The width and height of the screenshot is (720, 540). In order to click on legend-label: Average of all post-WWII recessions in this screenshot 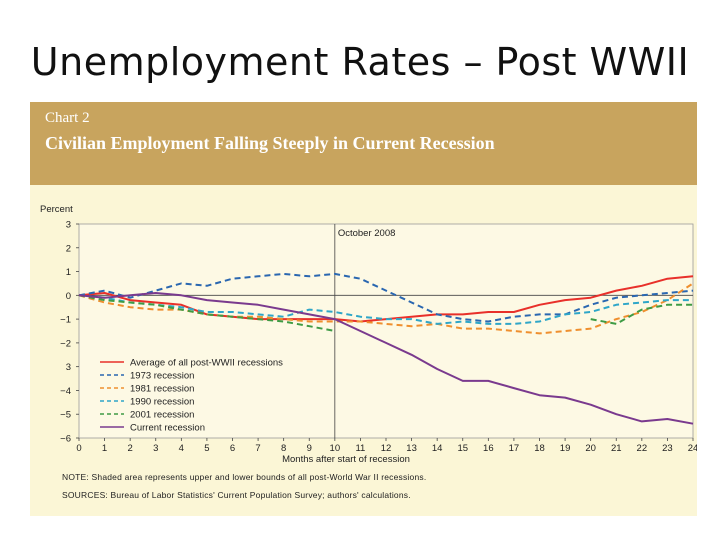, I will do `click(206, 363)`.